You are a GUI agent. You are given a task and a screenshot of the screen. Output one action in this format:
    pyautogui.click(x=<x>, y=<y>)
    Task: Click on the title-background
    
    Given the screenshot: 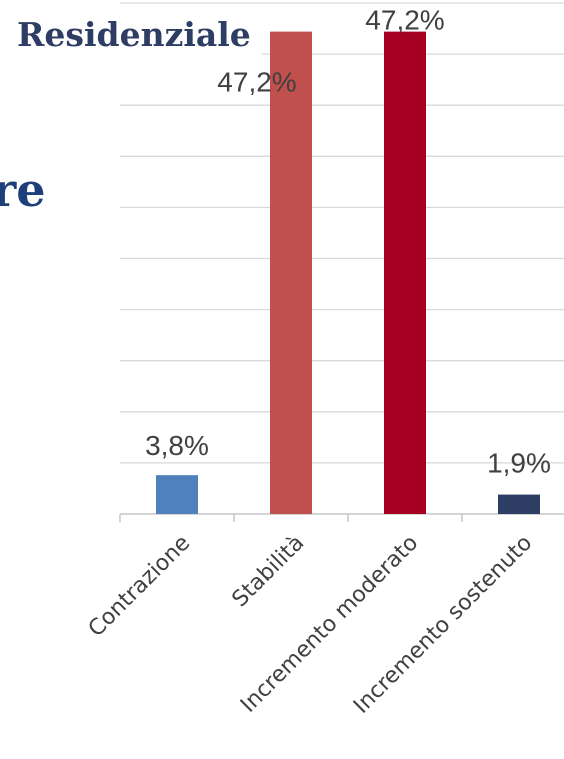 What is the action you would take?
    pyautogui.click(x=136, y=32)
    